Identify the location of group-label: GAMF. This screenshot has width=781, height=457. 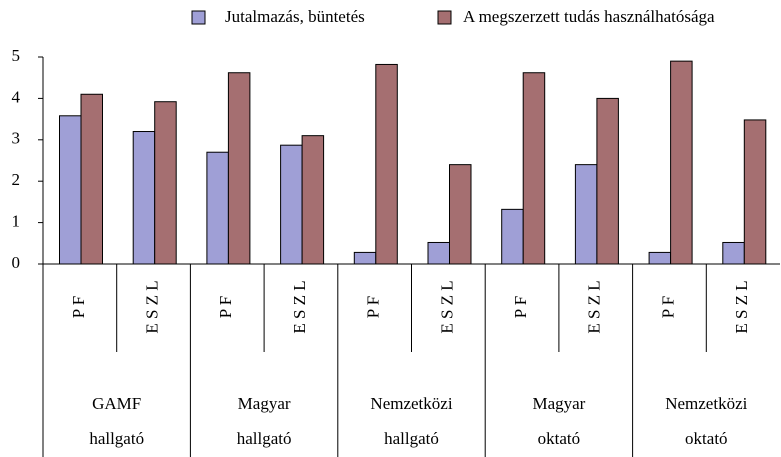
(116, 403).